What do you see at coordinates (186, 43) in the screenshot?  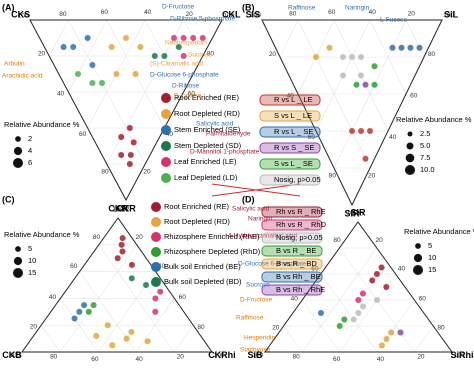 I see `annotation: Neohesperidin` at bounding box center [186, 43].